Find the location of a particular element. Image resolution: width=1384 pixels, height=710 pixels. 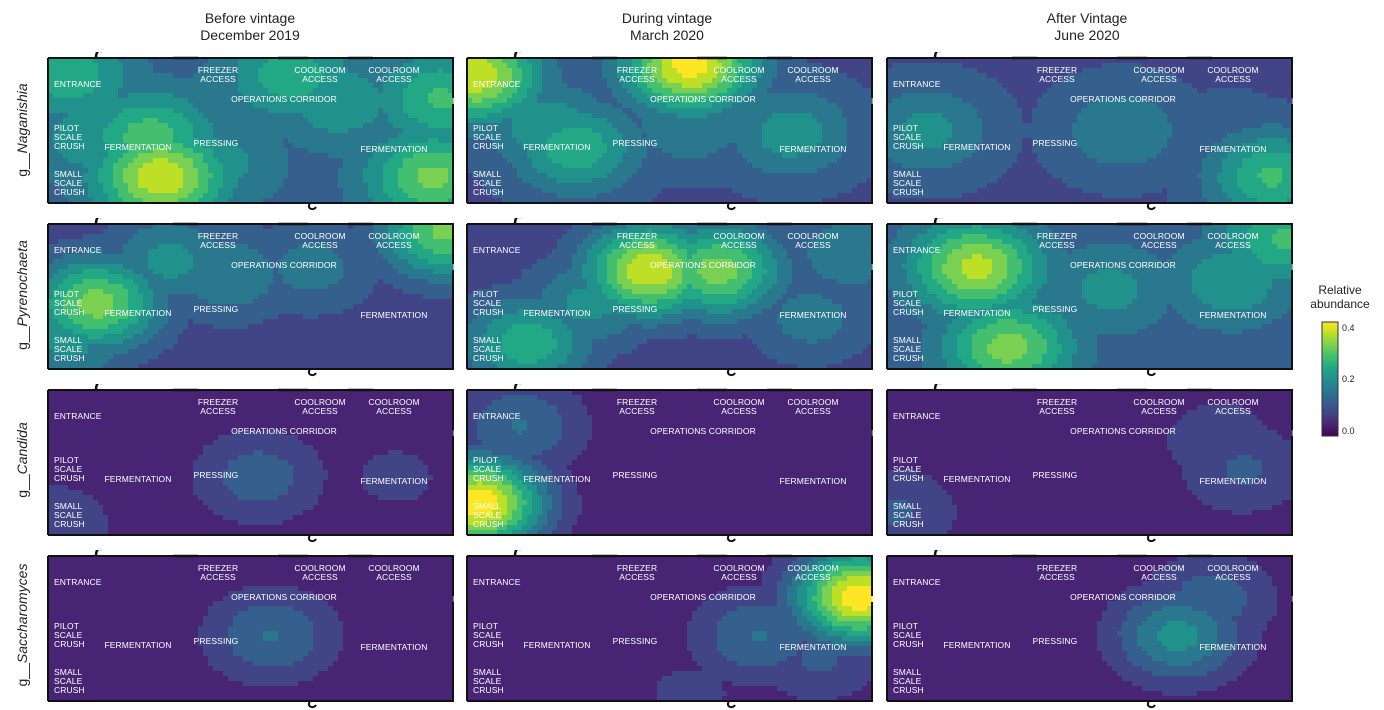

column-title-line1: During vintage is located at coordinates (667, 18).